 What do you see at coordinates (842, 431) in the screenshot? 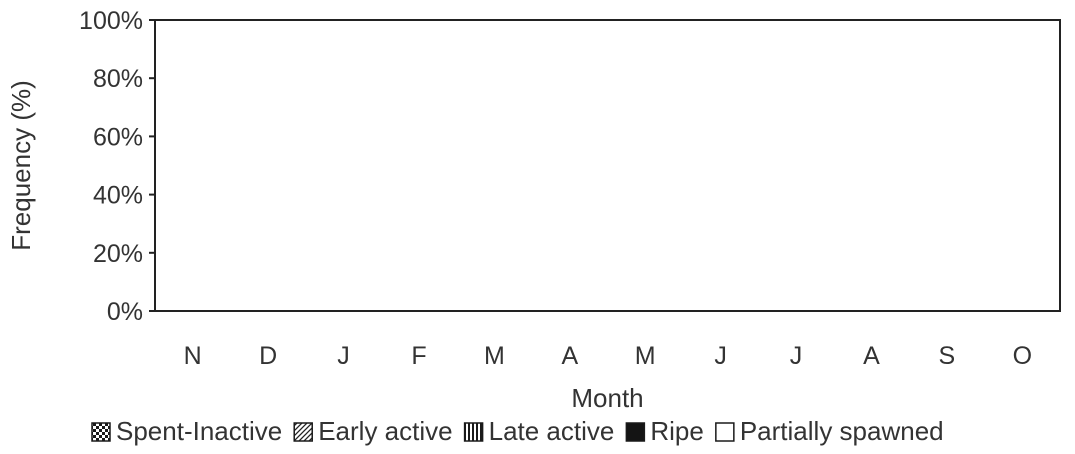
I see `legend-label: Partially spawned` at bounding box center [842, 431].